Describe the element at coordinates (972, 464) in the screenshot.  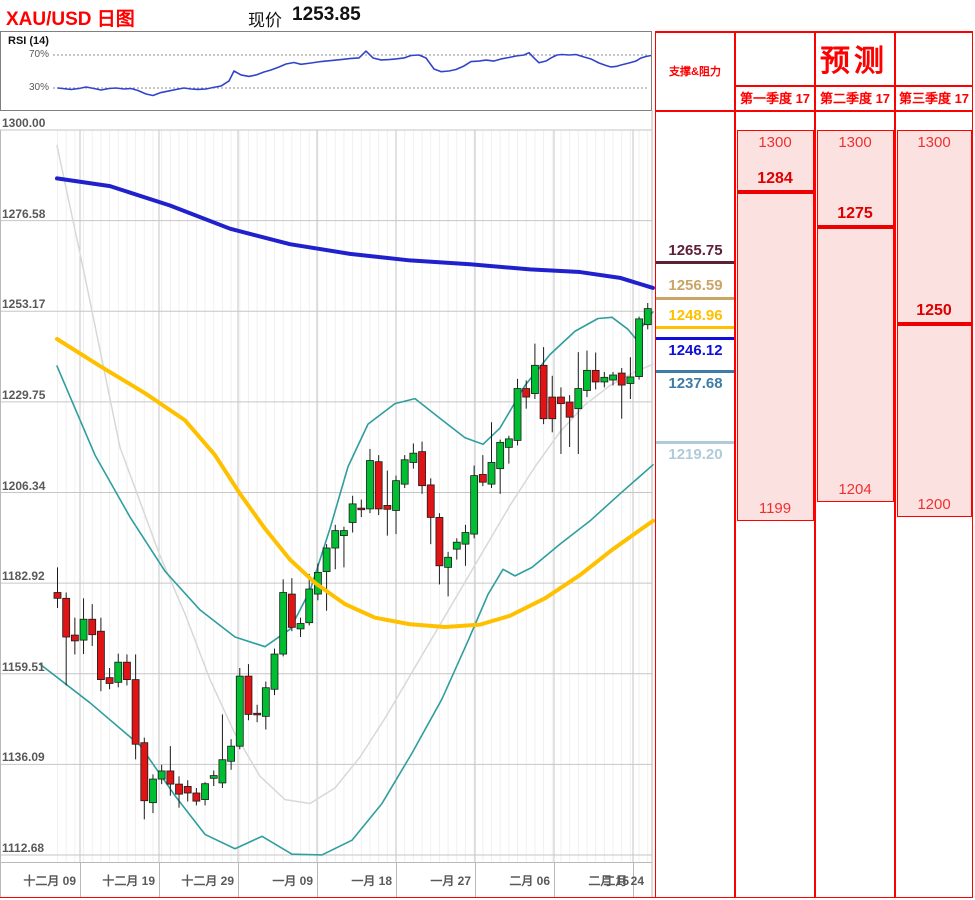
I see `panel-border-right` at that location.